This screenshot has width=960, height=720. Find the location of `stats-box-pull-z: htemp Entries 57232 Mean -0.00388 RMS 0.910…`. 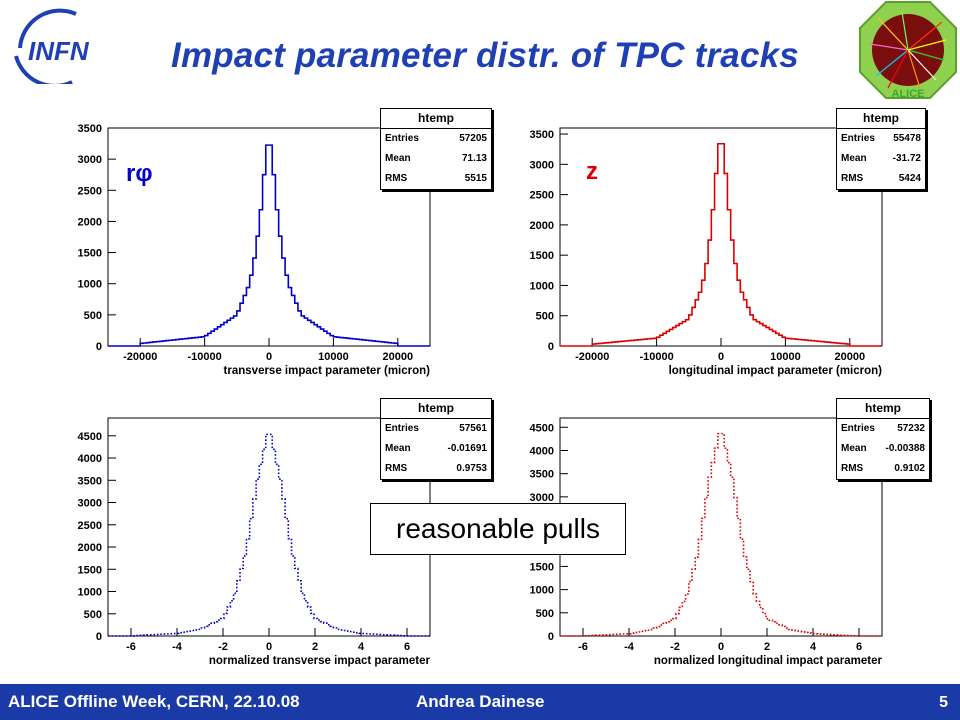

stats-box-pull-z: htemp Entries 57232 Mean -0.00388 RMS 0.910… is located at coordinates (883, 439).